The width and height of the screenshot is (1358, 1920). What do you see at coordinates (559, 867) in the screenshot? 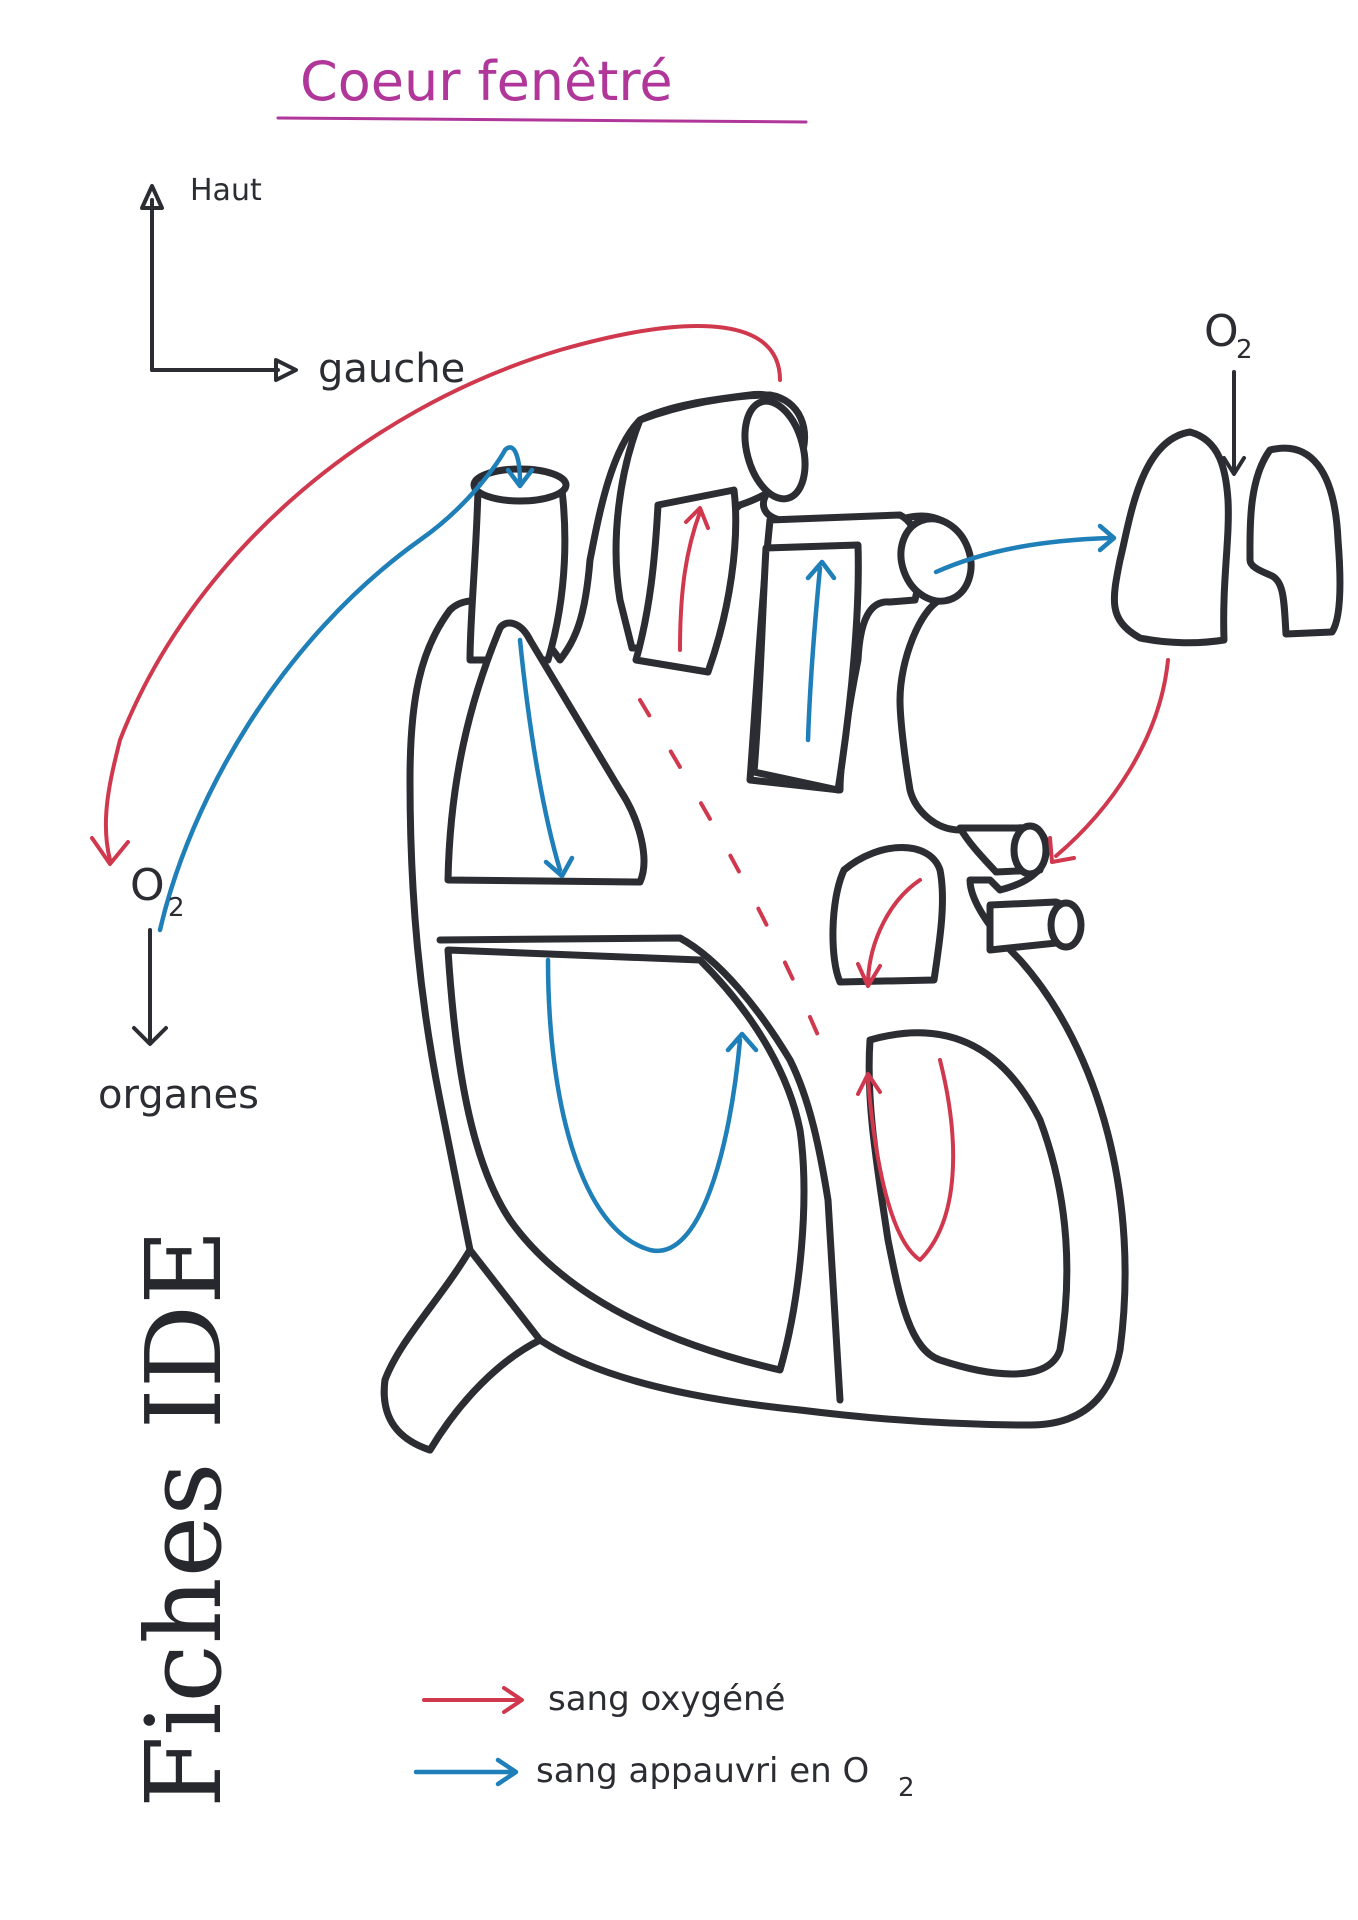
I see `blue-arrowhead-atrium` at bounding box center [559, 867].